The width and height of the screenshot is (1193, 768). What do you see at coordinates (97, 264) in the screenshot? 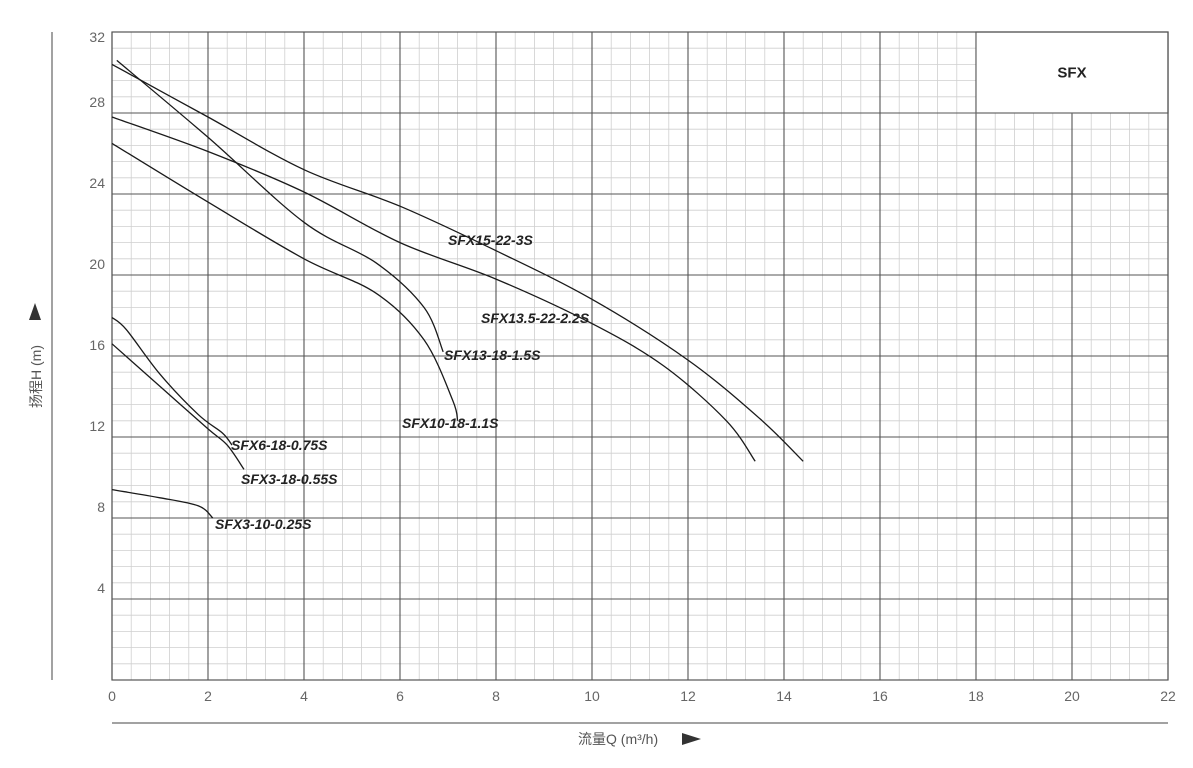
I see `y-tick-label: 20` at bounding box center [97, 264].